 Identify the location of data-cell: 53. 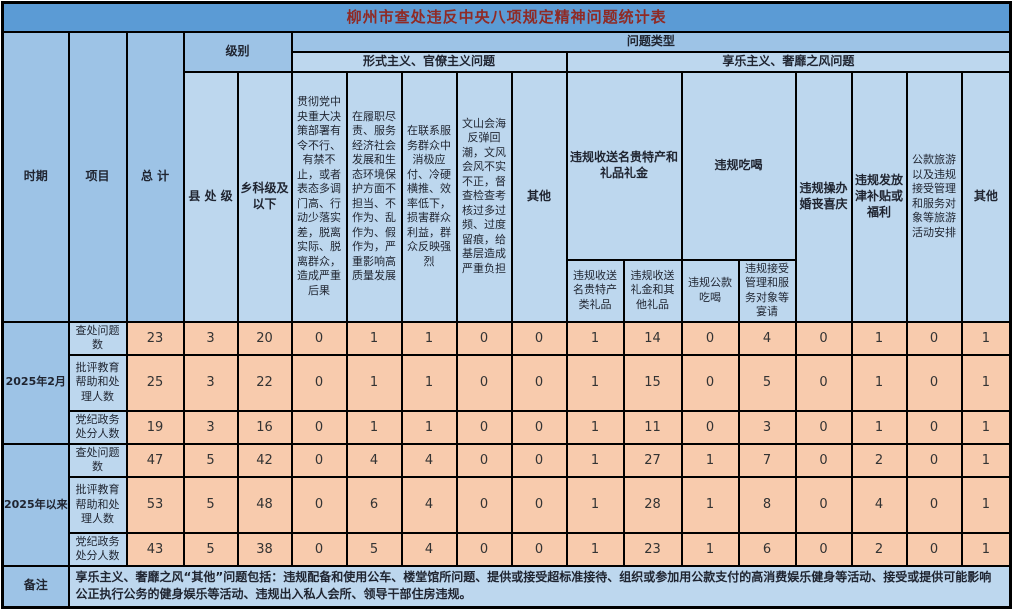
(155, 504).